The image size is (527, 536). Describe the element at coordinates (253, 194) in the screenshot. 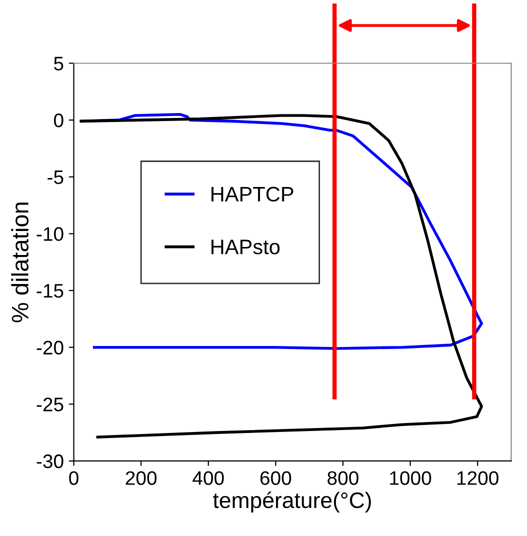

I see `legend-label: HAPTCP` at that location.